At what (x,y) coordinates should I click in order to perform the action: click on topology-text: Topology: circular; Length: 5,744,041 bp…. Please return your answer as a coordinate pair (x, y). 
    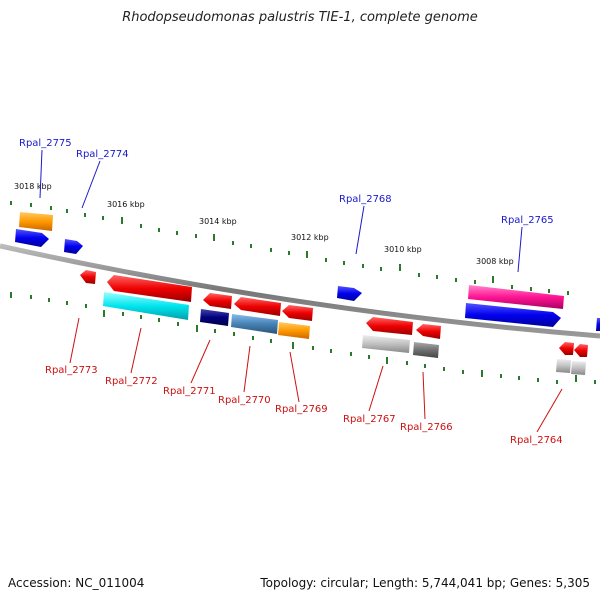
    Looking at the image, I should click on (425, 583).